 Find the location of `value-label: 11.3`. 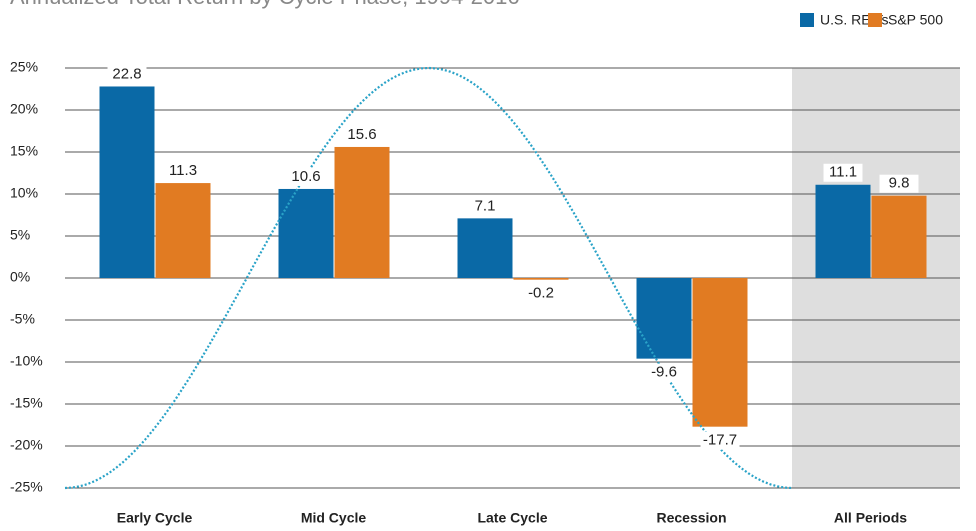

value-label: 11.3 is located at coordinates (183, 170).